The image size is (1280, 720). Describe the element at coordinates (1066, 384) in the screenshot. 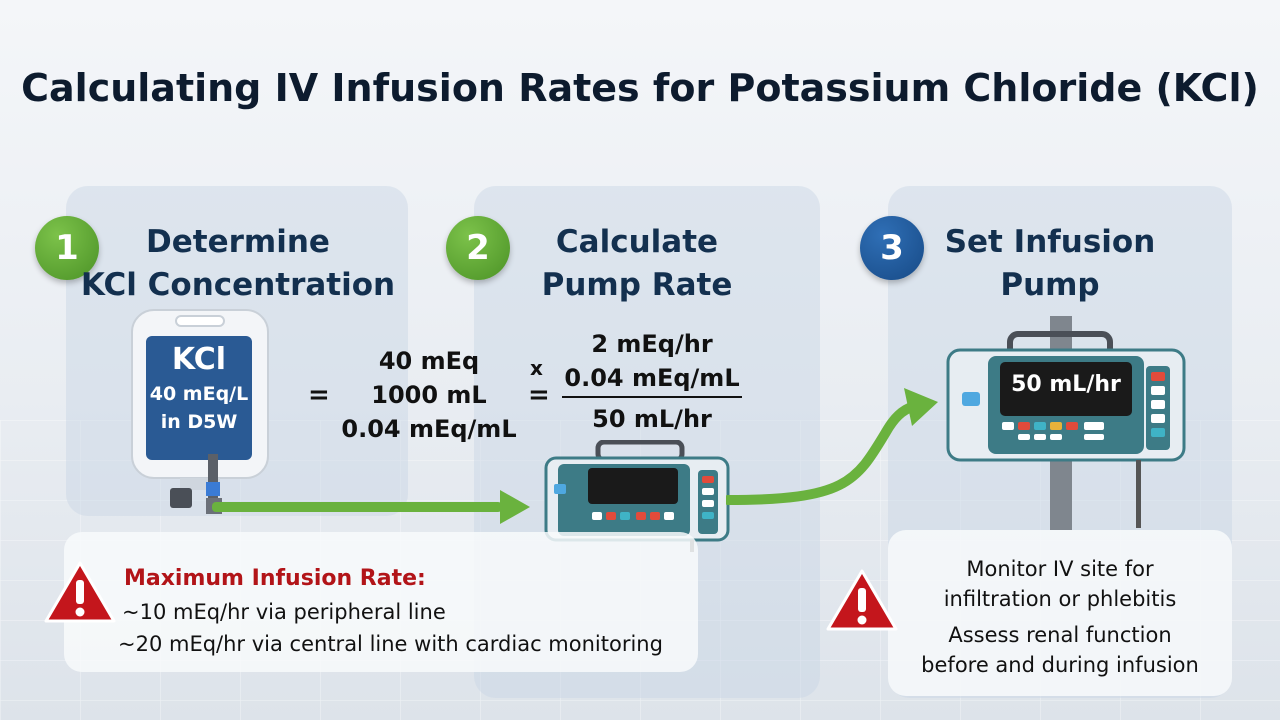

I see `pump-display: 50 mL/hr` at that location.